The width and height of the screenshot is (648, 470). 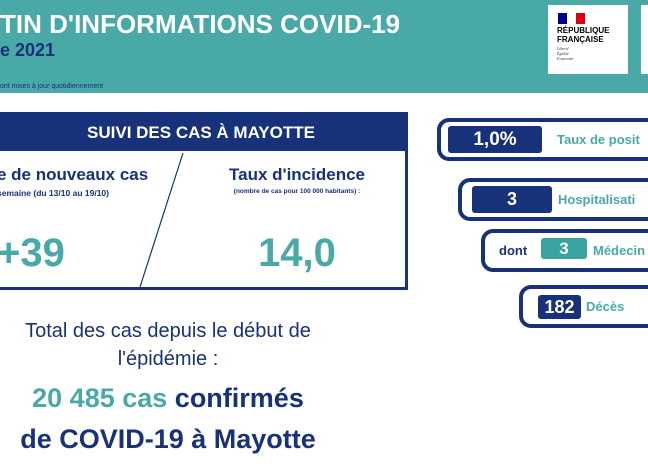 I want to click on new-cases-period: semaine (du 13/10 au 19/10), so click(x=54, y=193).